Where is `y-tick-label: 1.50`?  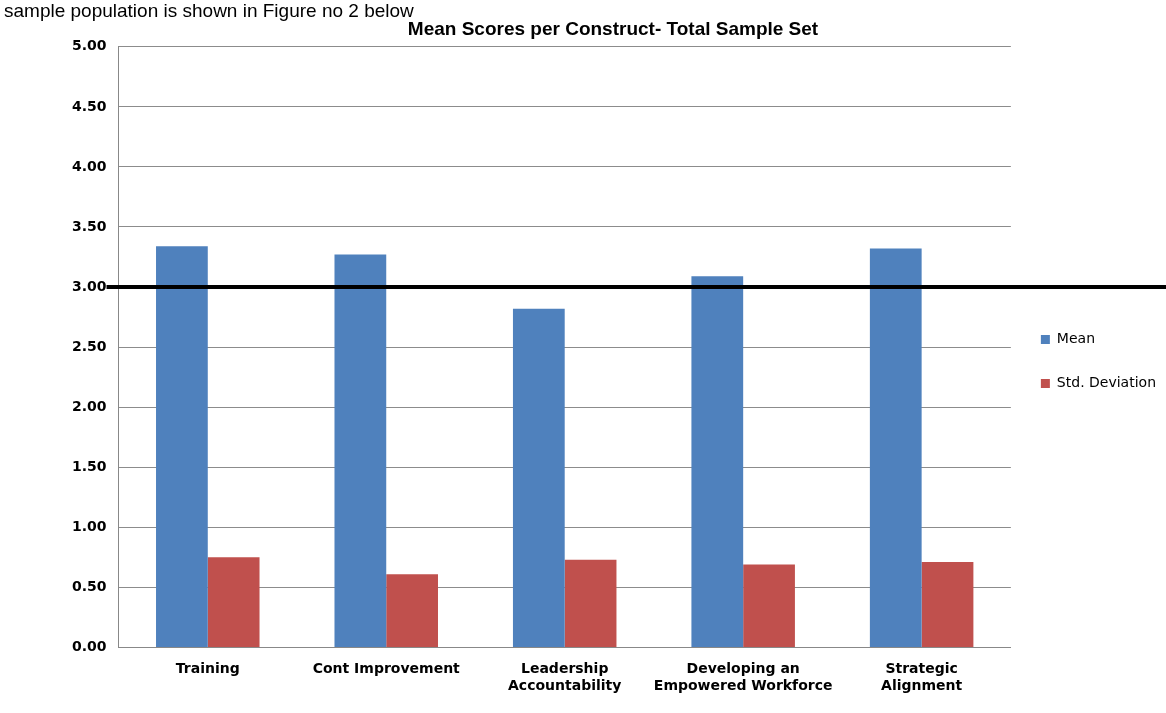 y-tick-label: 1.50 is located at coordinates (89, 465).